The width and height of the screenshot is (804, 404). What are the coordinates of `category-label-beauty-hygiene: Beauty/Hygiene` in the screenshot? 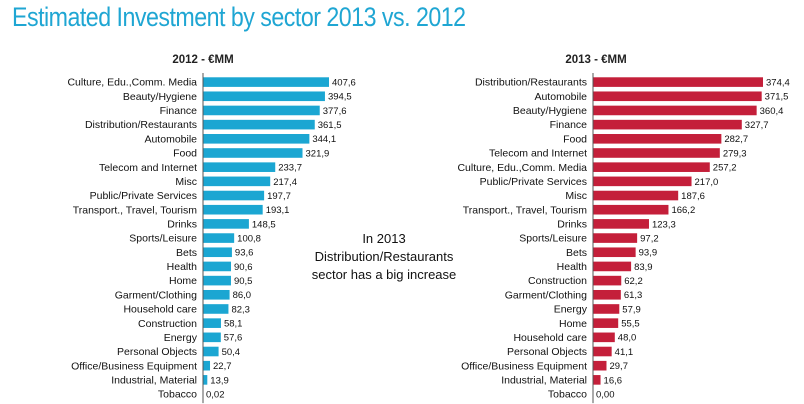 It's located at (160, 97).